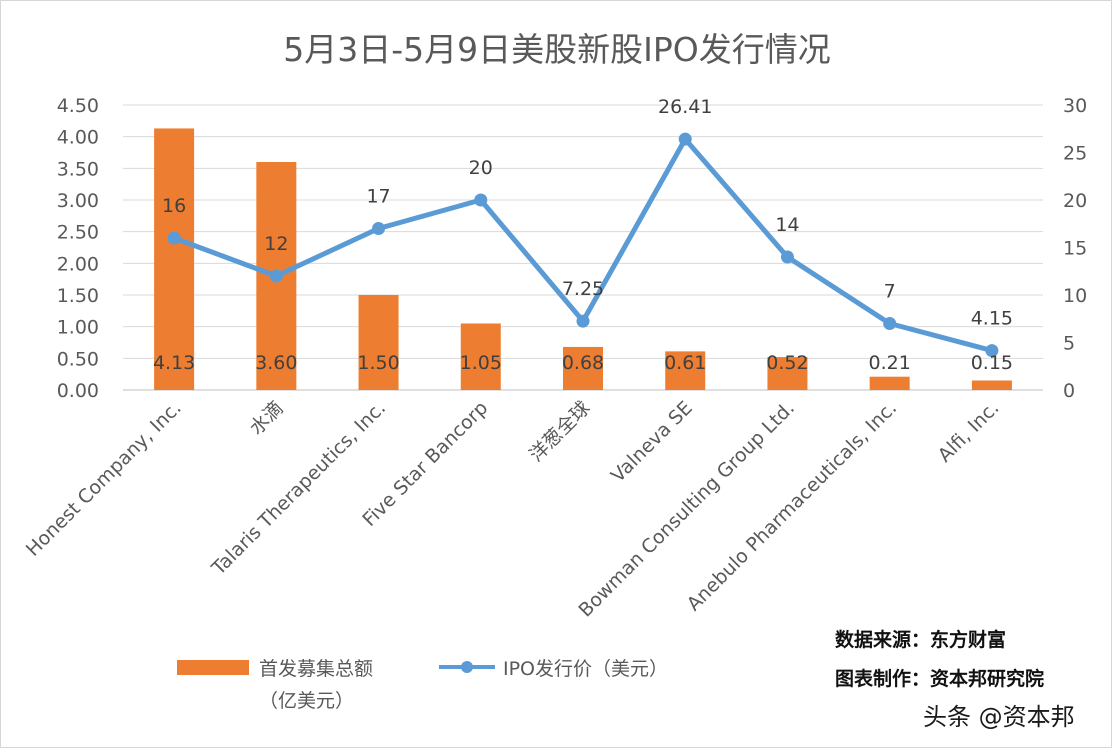 This screenshot has width=1112, height=749. I want to click on right-tick-label: 5, so click(1069, 344).